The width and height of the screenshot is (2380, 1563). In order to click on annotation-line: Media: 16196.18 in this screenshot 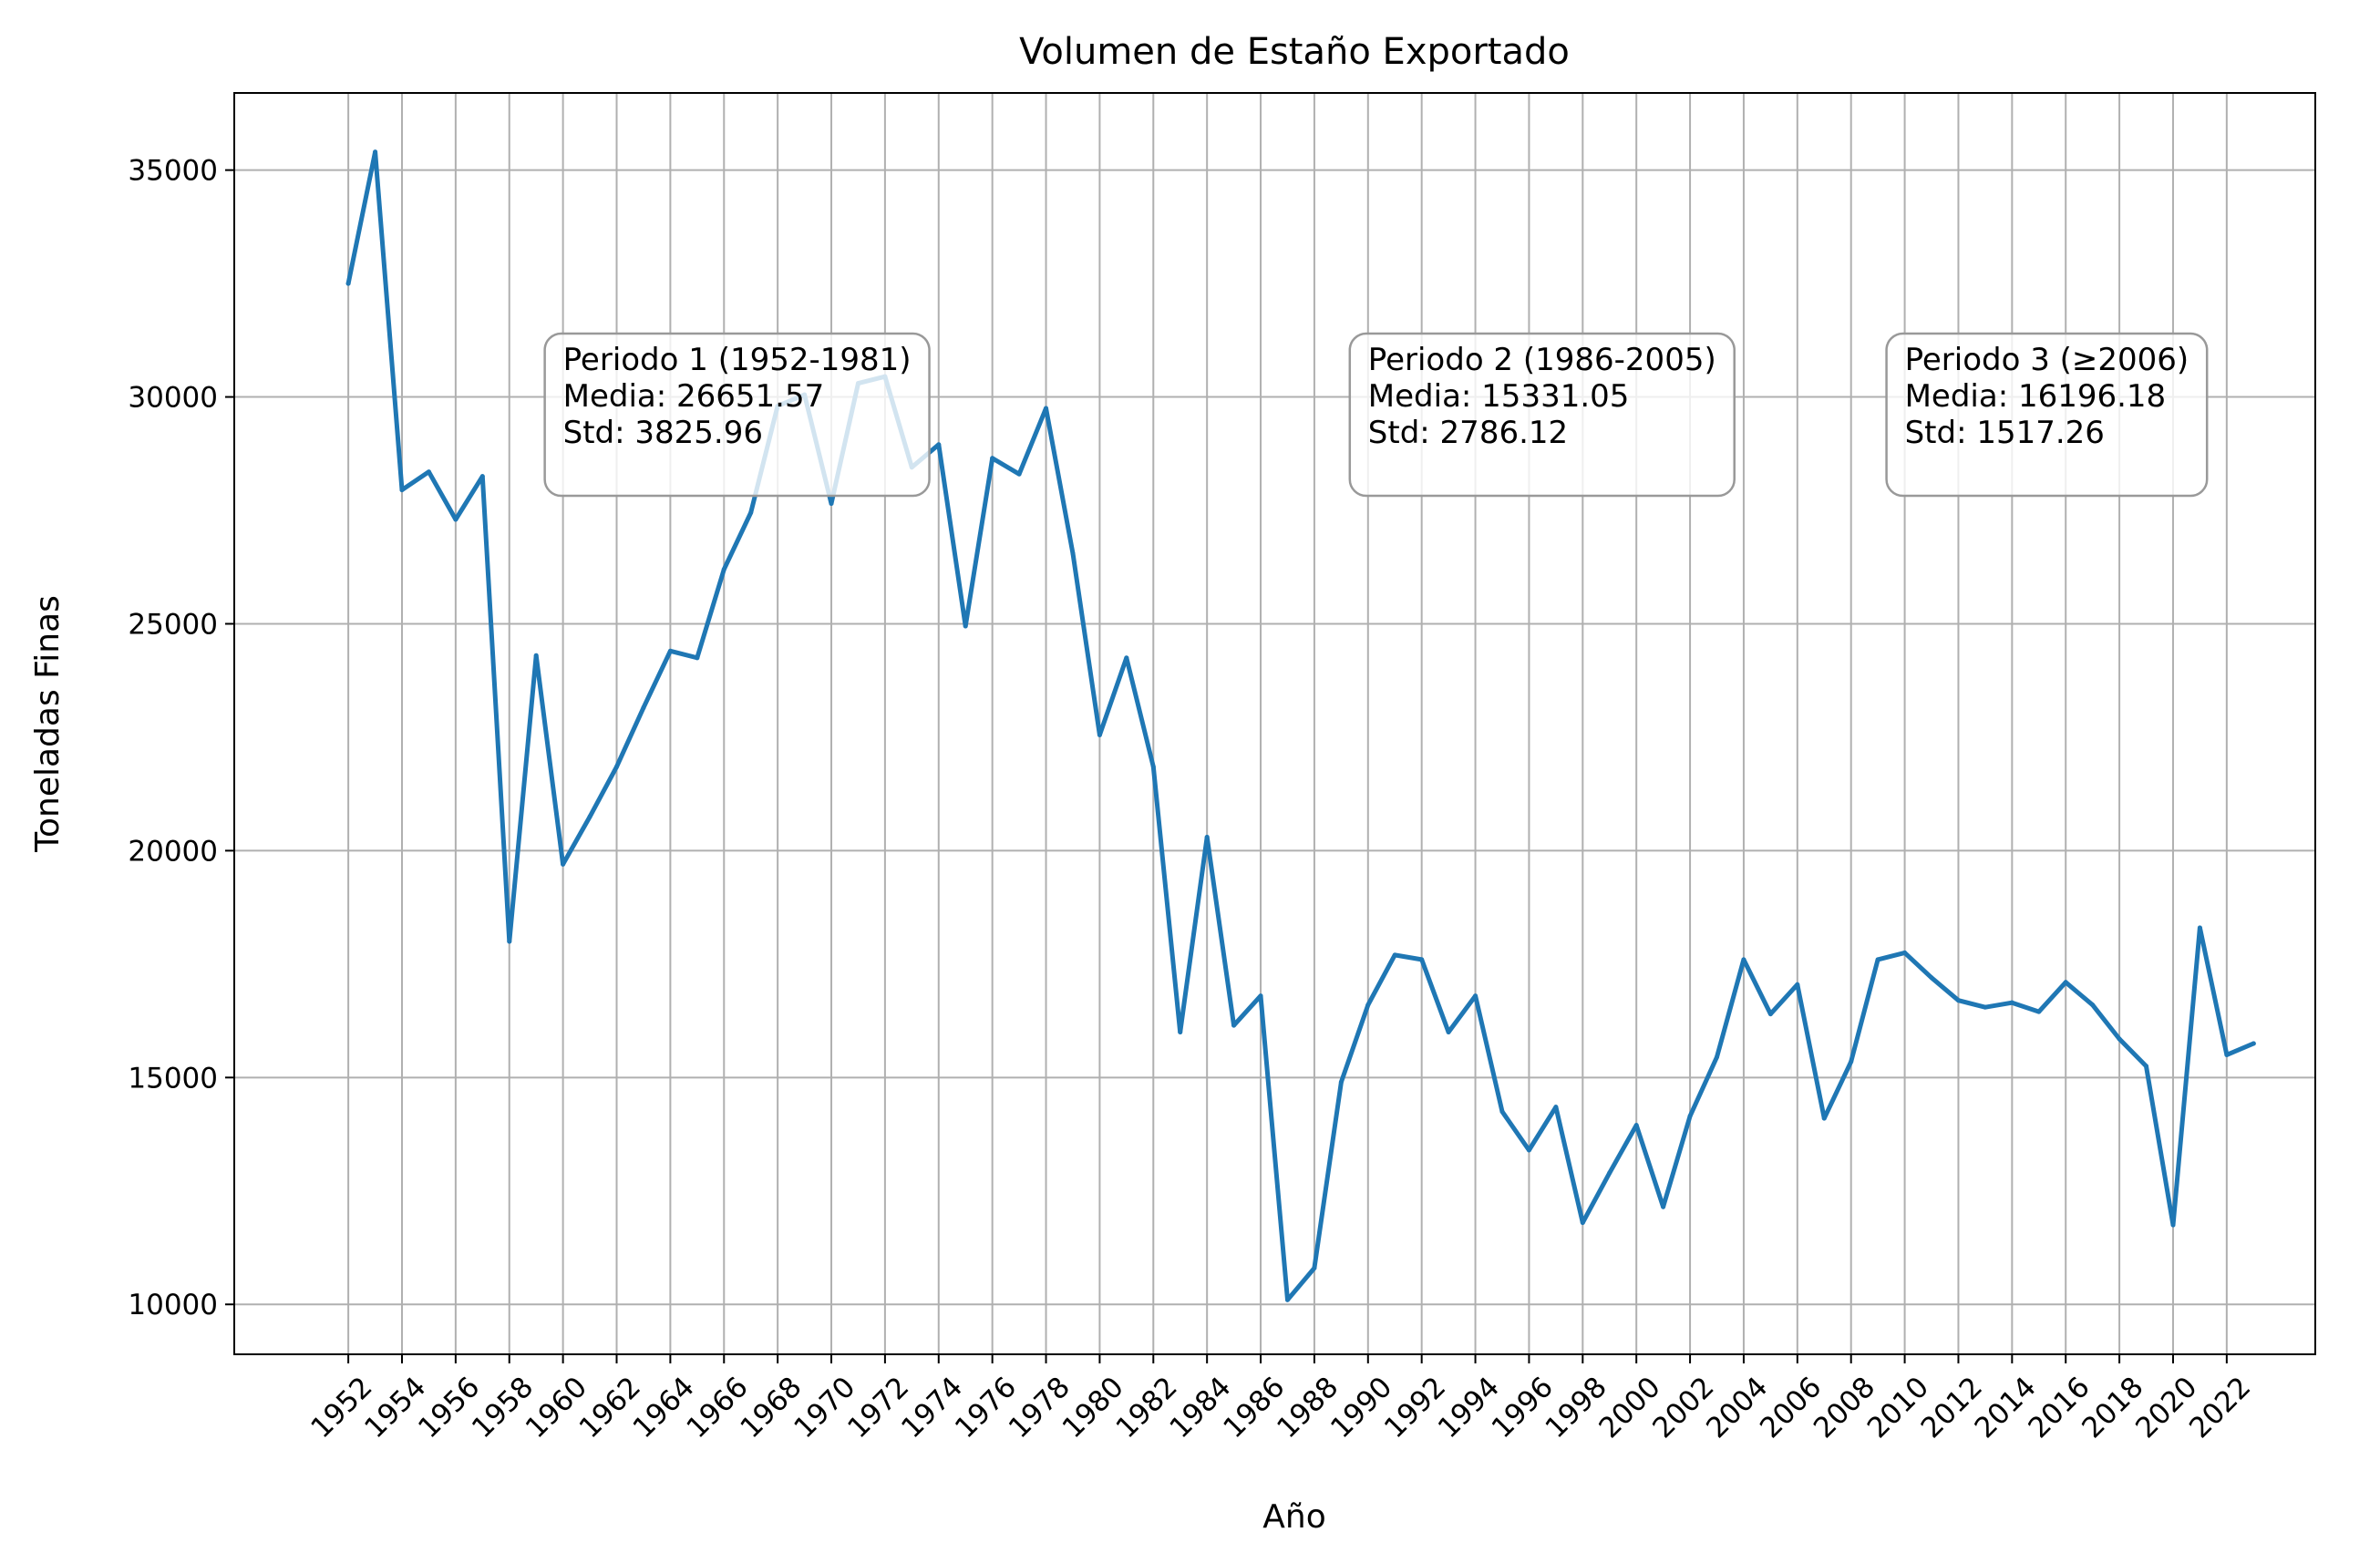, I will do `click(2036, 396)`.